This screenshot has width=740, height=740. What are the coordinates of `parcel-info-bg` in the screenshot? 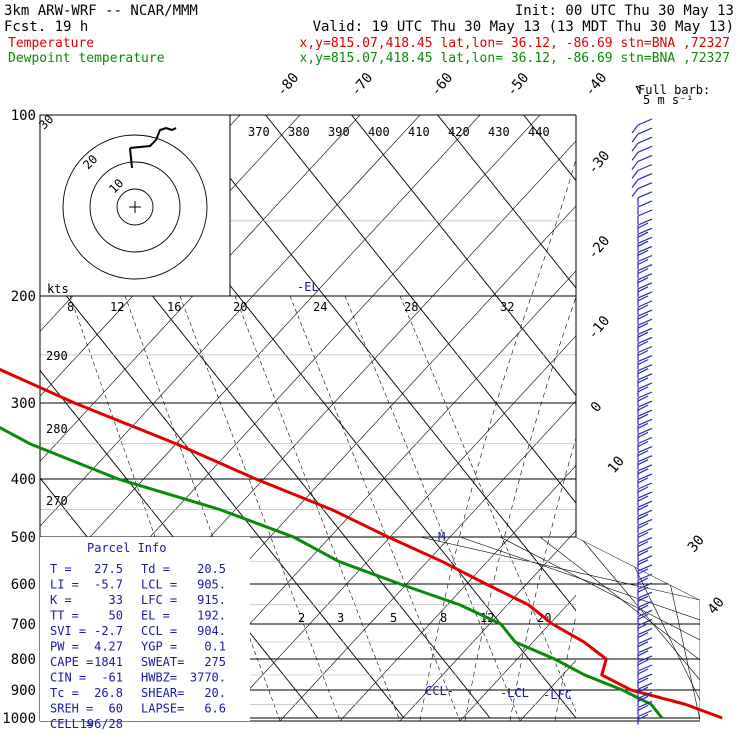 It's located at (145, 629).